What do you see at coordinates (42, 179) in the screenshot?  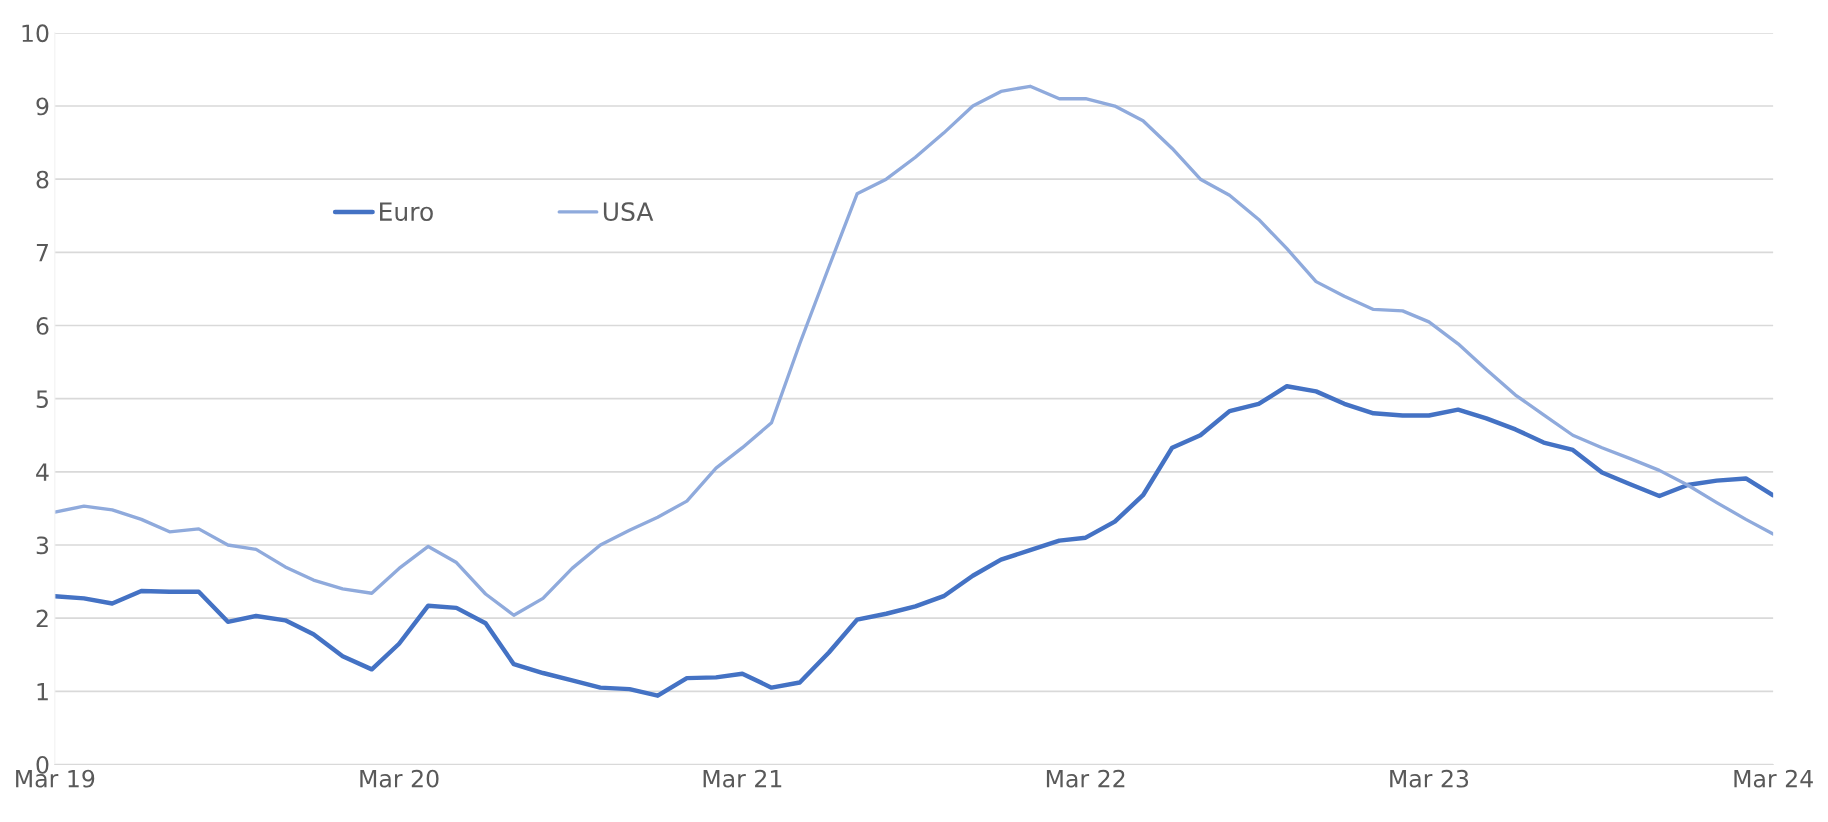 I see `y-tick-label: 8` at bounding box center [42, 179].